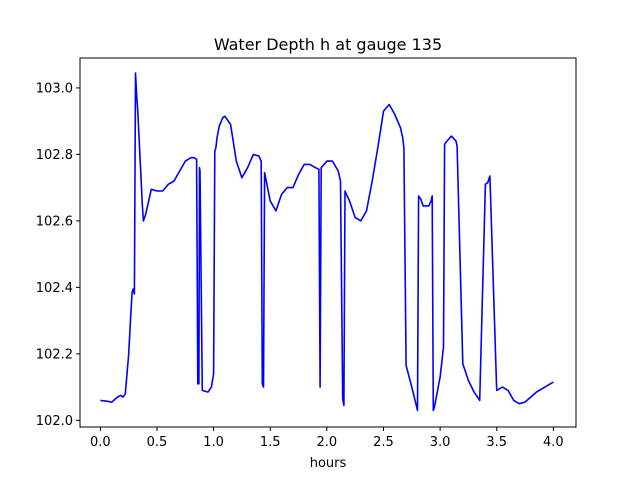 The width and height of the screenshot is (640, 480). I want to click on y-axis-ticks: 102.0 102.2 102.4 102.6 102.8 103.0, so click(58, 255).